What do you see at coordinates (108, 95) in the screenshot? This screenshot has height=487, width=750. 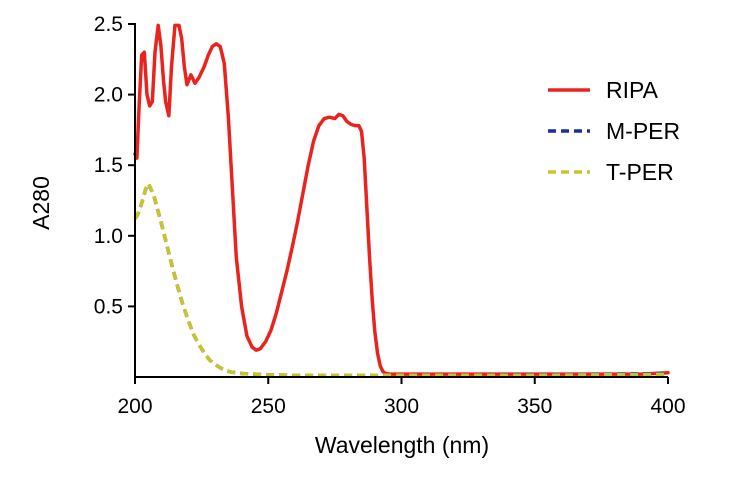 I see `y-tick-label: 2.0` at bounding box center [108, 95].